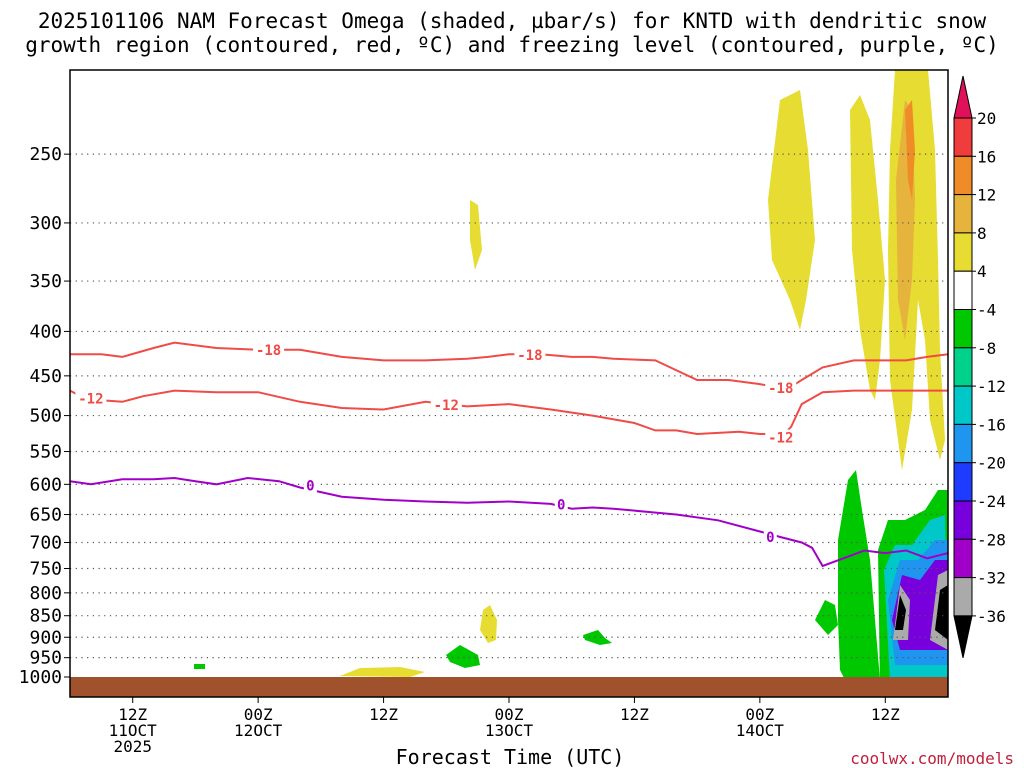  I want to click on colorbar-cap-bottom, so click(963, 637).